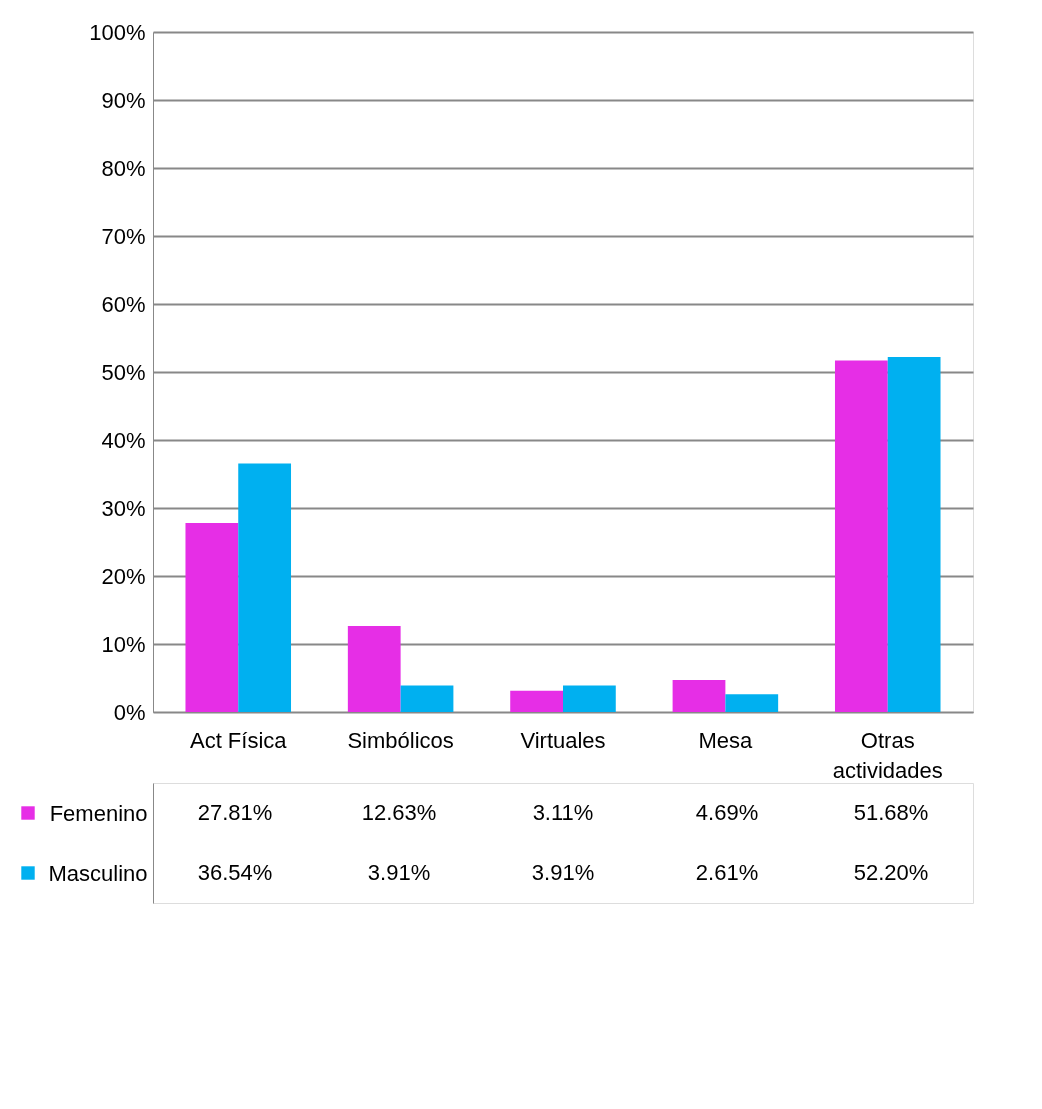  Describe the element at coordinates (123, 576) in the screenshot. I see `y-tick-label: 20%` at that location.